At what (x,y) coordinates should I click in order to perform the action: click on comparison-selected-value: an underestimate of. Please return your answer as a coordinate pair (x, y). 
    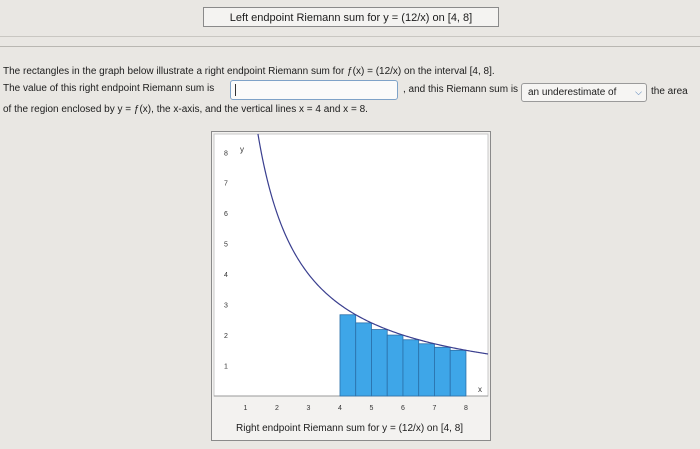
    Looking at the image, I should click on (572, 92).